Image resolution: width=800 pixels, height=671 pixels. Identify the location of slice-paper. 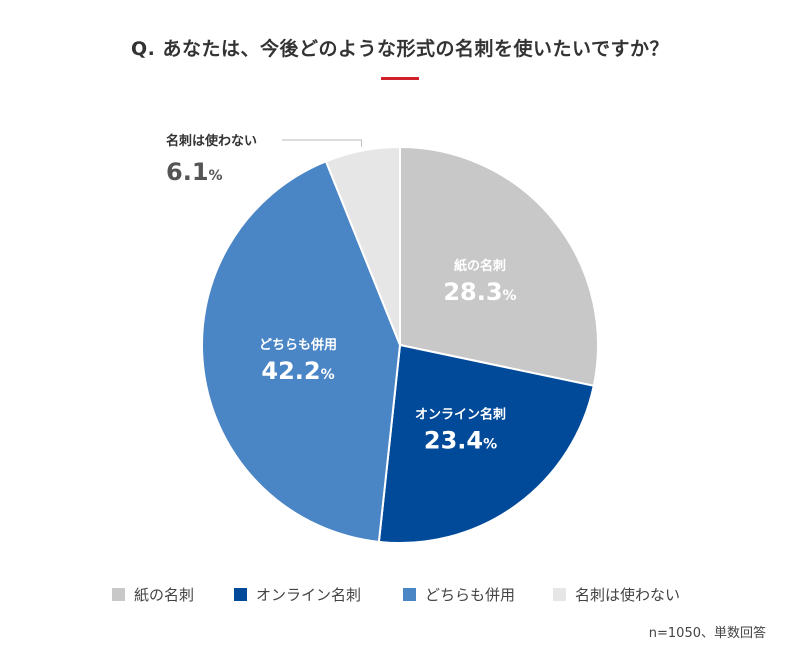
(499, 266).